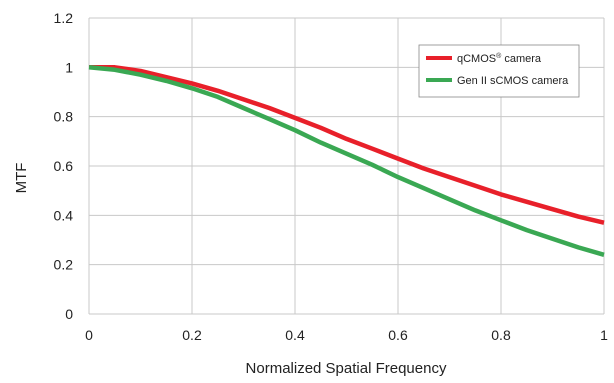 The height and width of the screenshot is (383, 614). I want to click on y-tick-label: 0.2, so click(64, 265).